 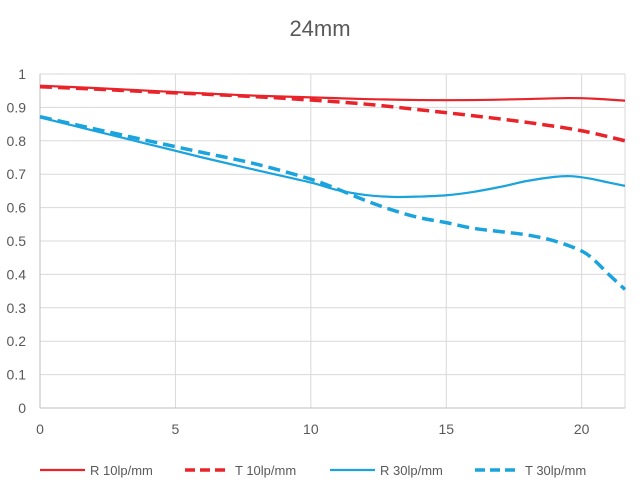 I want to click on y-tick-label: 0.2, so click(x=17, y=341).